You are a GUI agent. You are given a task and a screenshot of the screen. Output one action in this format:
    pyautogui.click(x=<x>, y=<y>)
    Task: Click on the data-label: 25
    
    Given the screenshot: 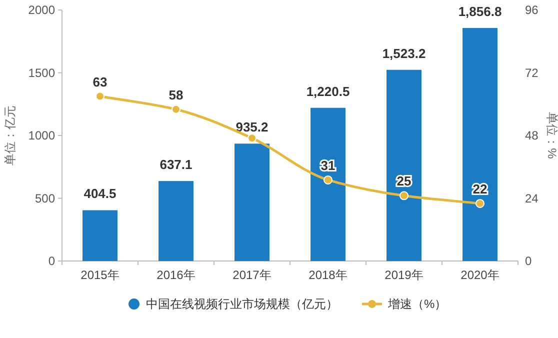 What is the action you would take?
    pyautogui.click(x=404, y=181)
    